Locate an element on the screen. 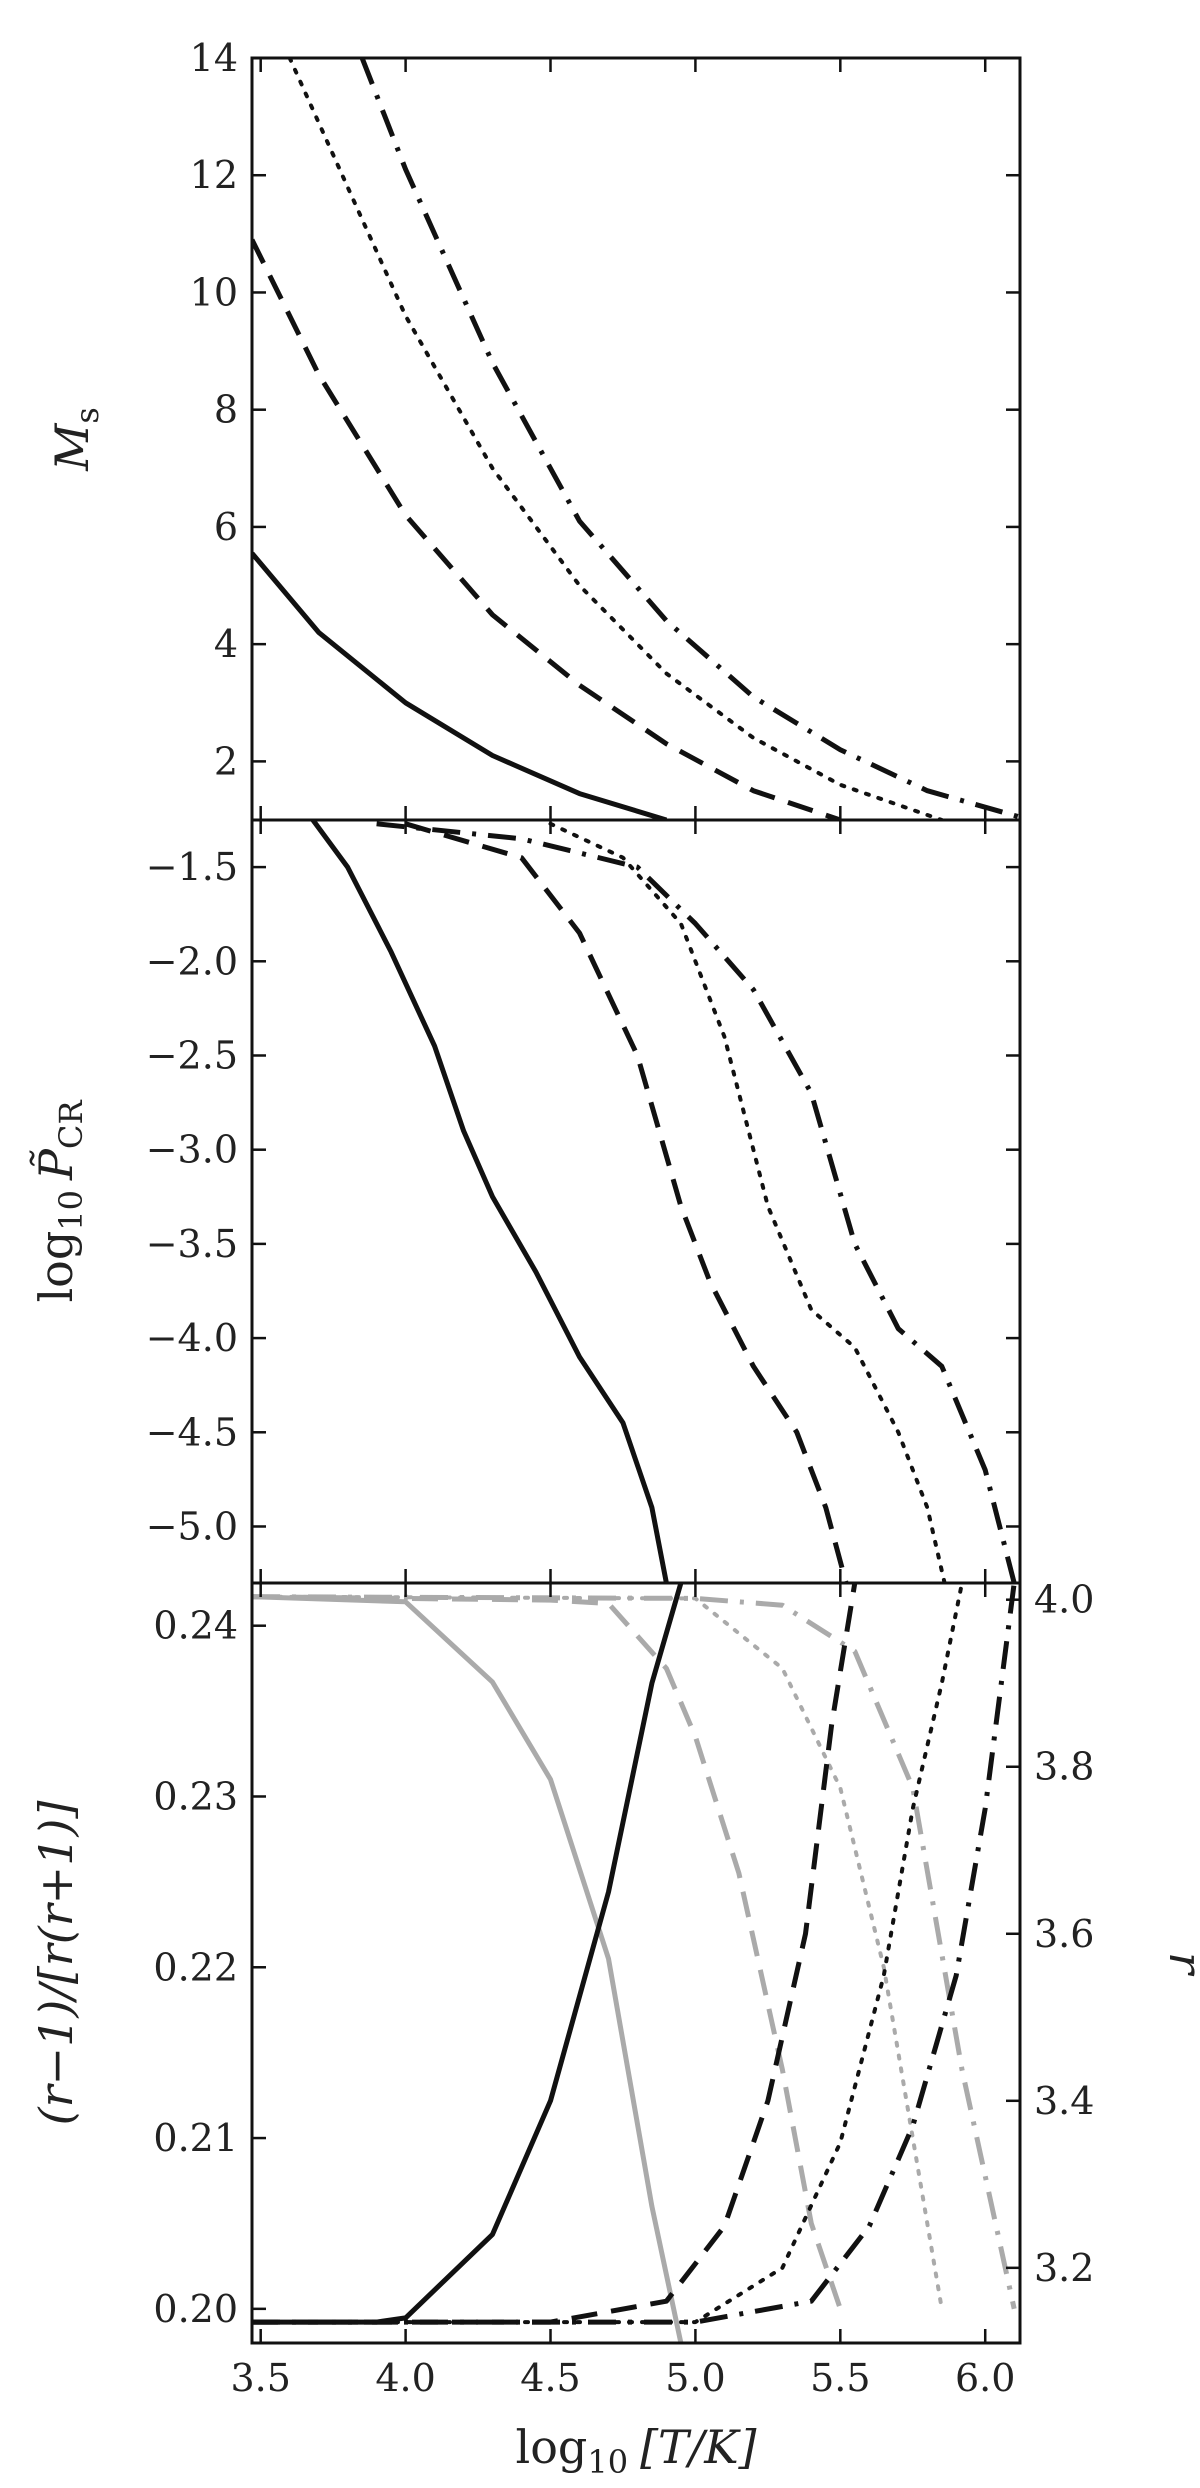 The width and height of the screenshot is (1200, 2488). series-line-solid-right is located at coordinates (468, 1954).